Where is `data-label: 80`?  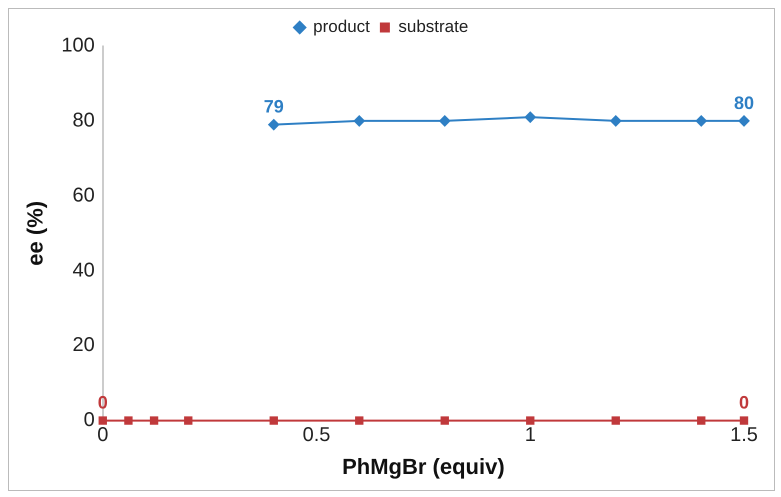
data-label: 80 is located at coordinates (744, 102).